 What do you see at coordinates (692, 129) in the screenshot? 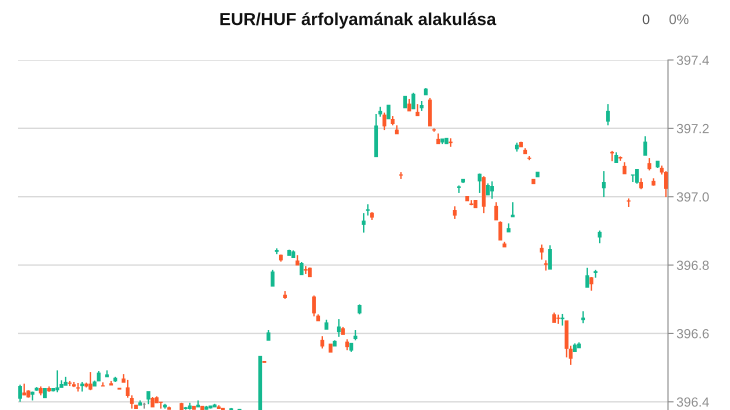
I see `y-tick-label: 397.2` at bounding box center [692, 129].